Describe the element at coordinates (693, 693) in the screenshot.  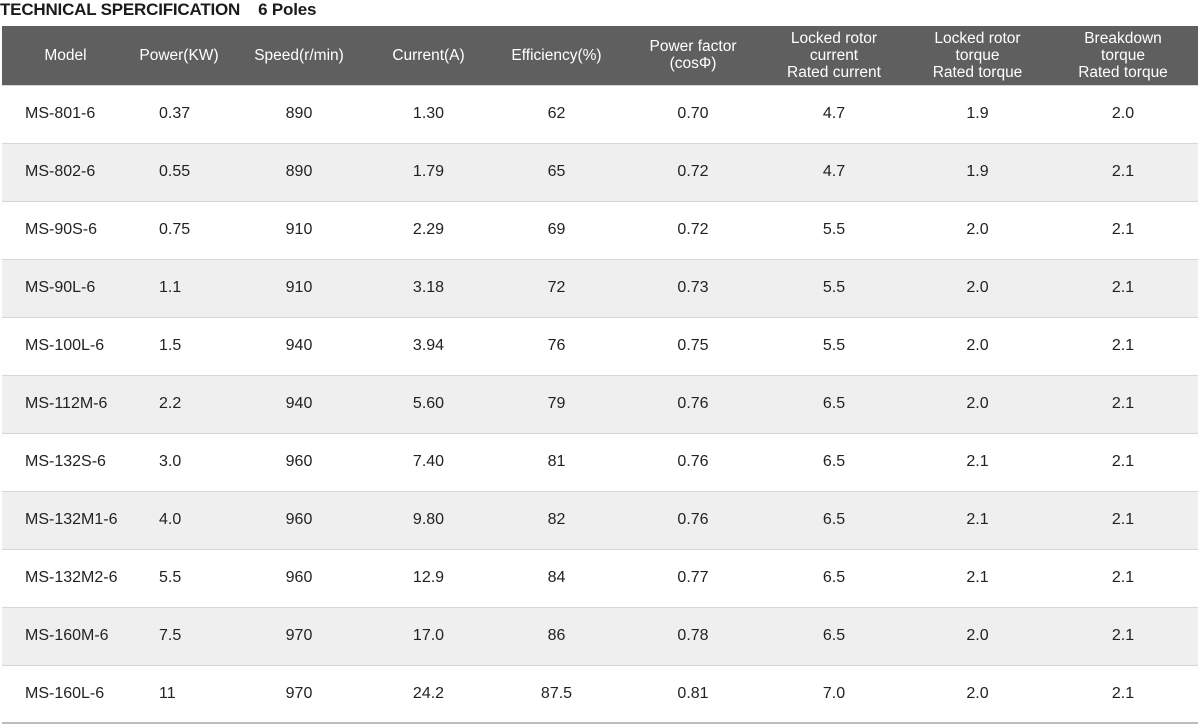
I see `cell-power-factor: 0.81` at that location.